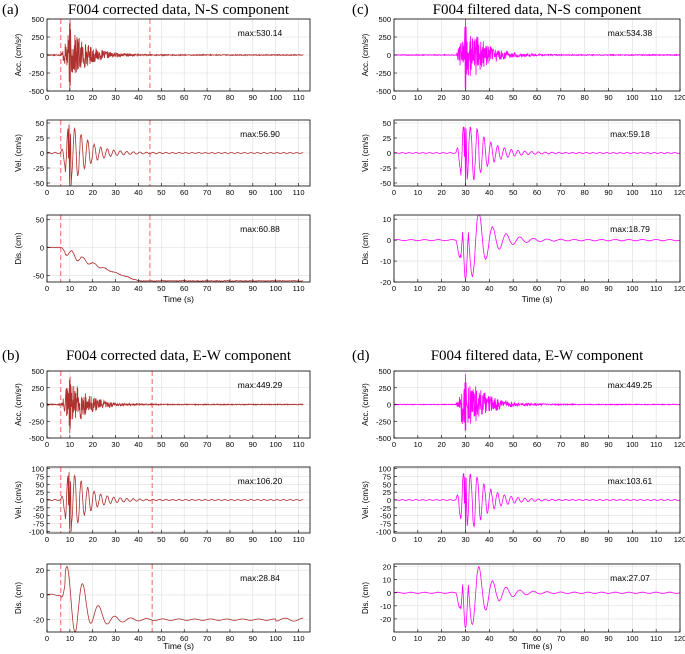 This screenshot has width=685, height=654. Describe the element at coordinates (385, 508) in the screenshot. I see `y-tick-label: -25` at that location.